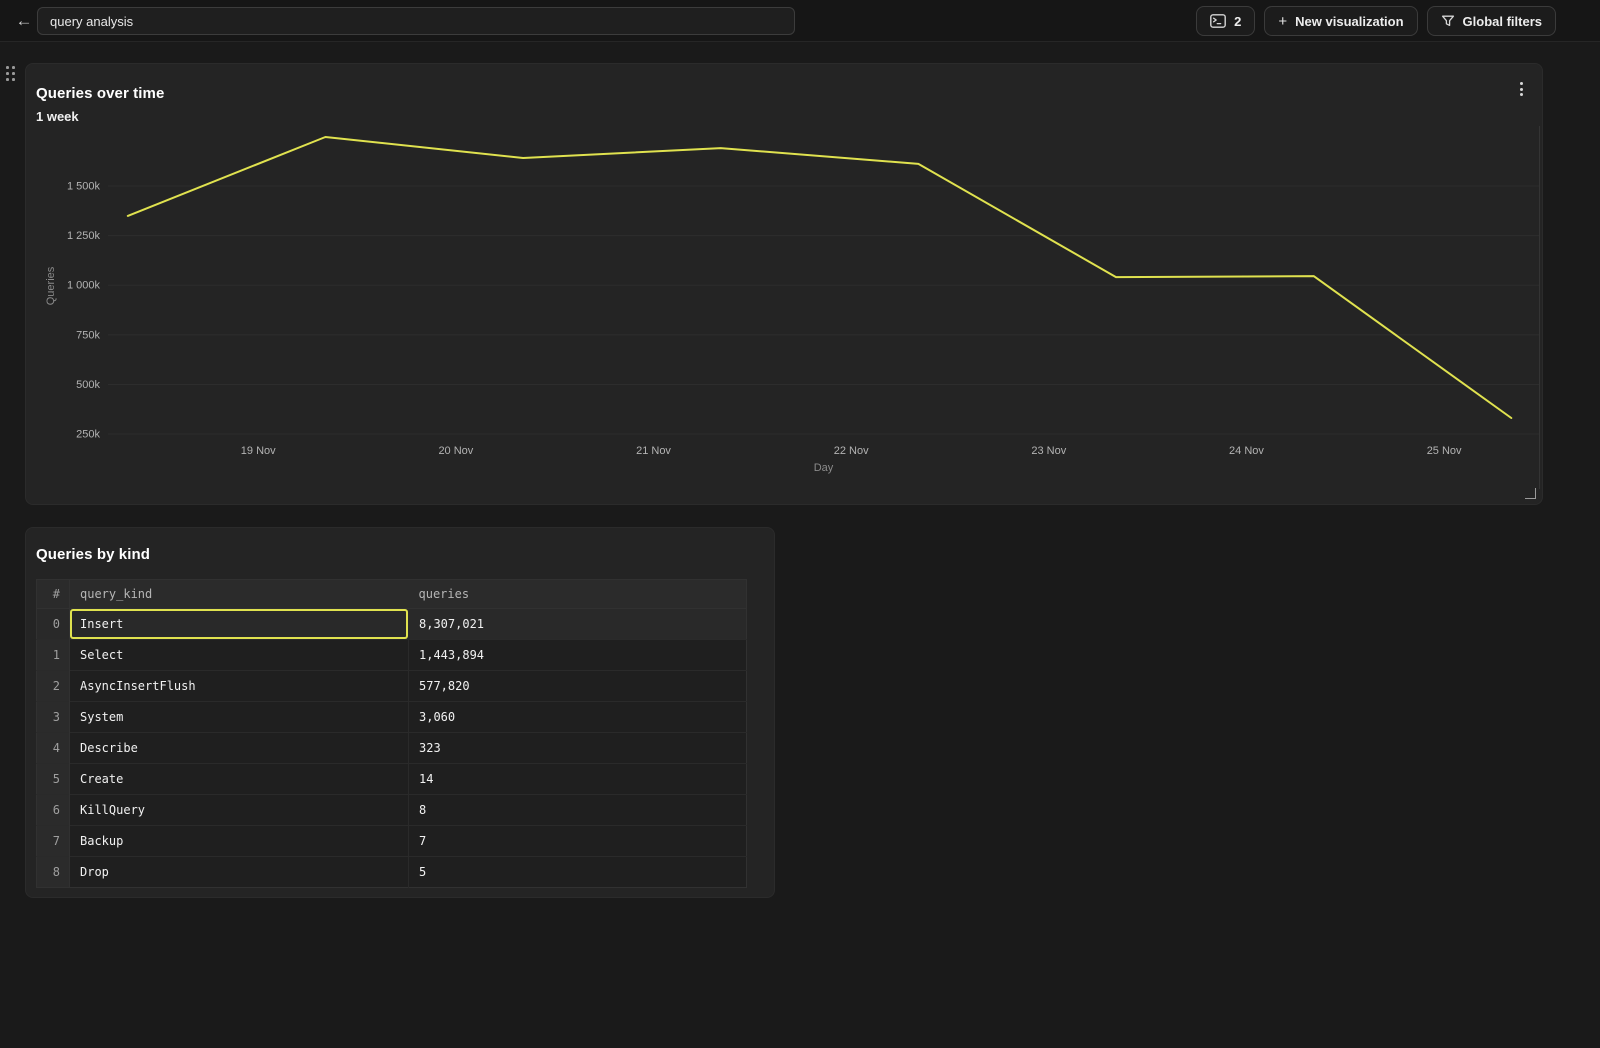  I want to click on global-filters-button: Global filters, so click(1491, 21).